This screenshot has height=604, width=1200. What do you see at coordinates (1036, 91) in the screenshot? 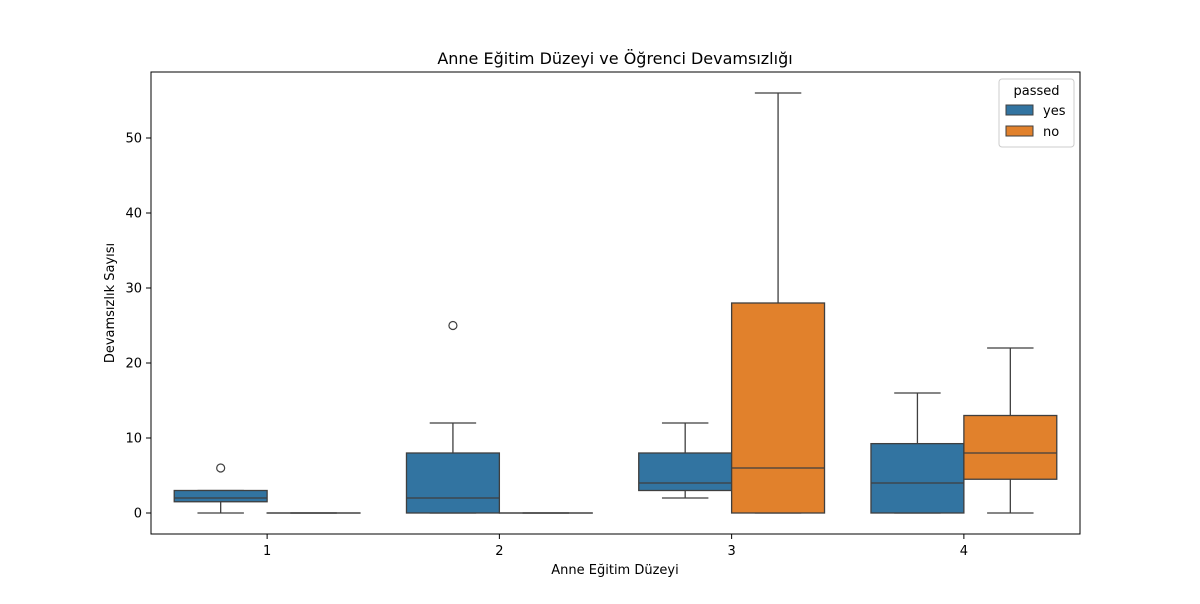
I see `legend-title: passed` at bounding box center [1036, 91].